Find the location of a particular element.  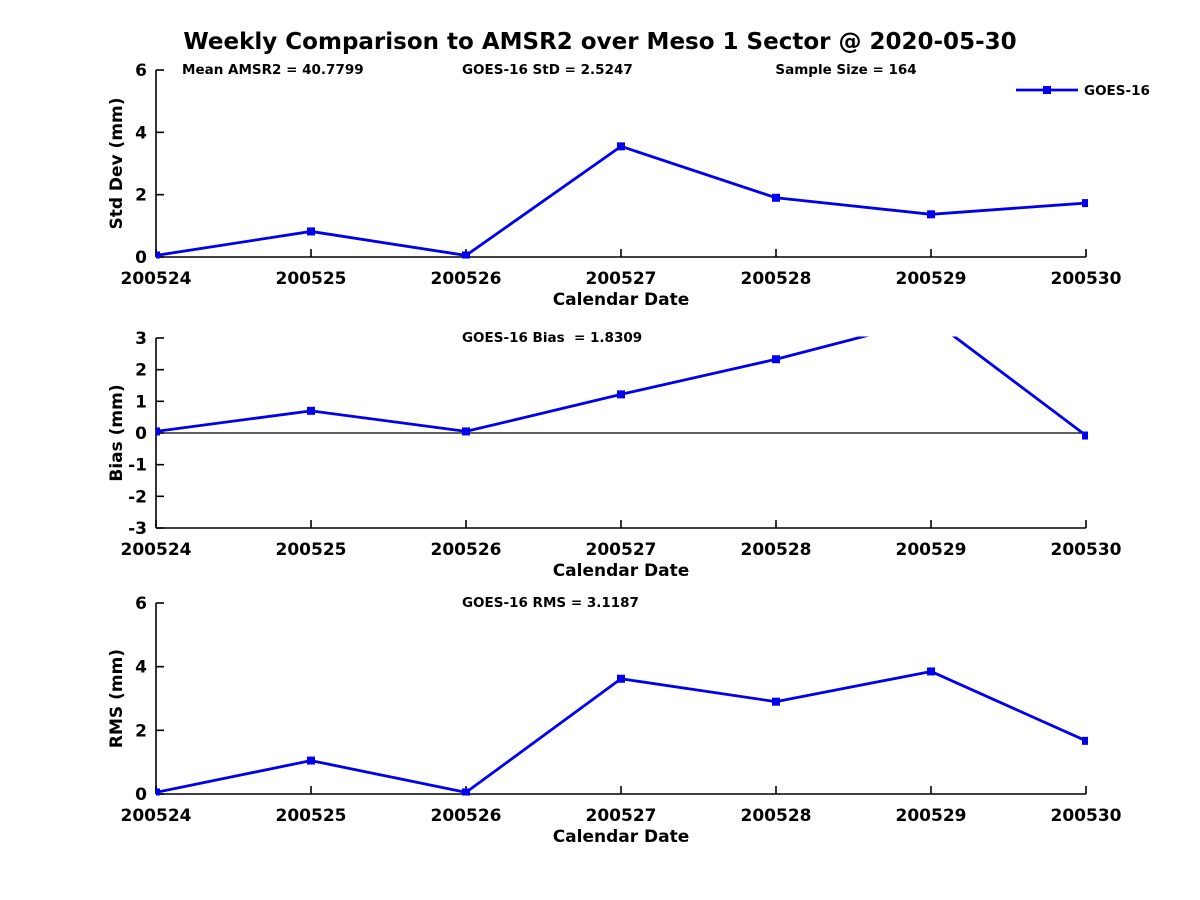

legend-marker is located at coordinates (1047, 90).